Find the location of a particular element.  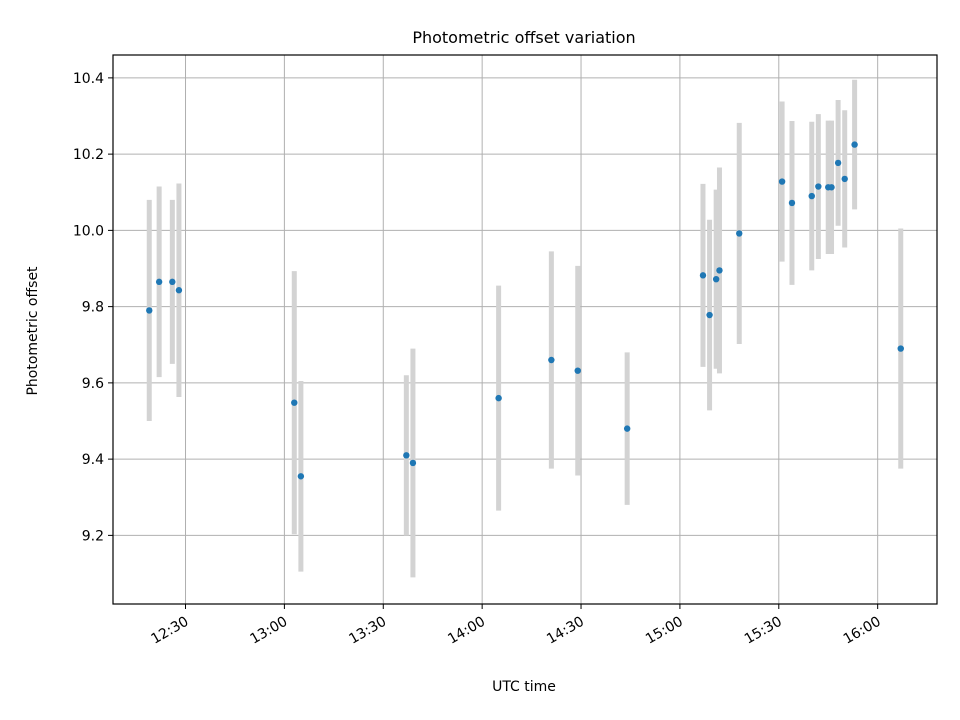

x-tick-label: 14:30 is located at coordinates (565, 631).